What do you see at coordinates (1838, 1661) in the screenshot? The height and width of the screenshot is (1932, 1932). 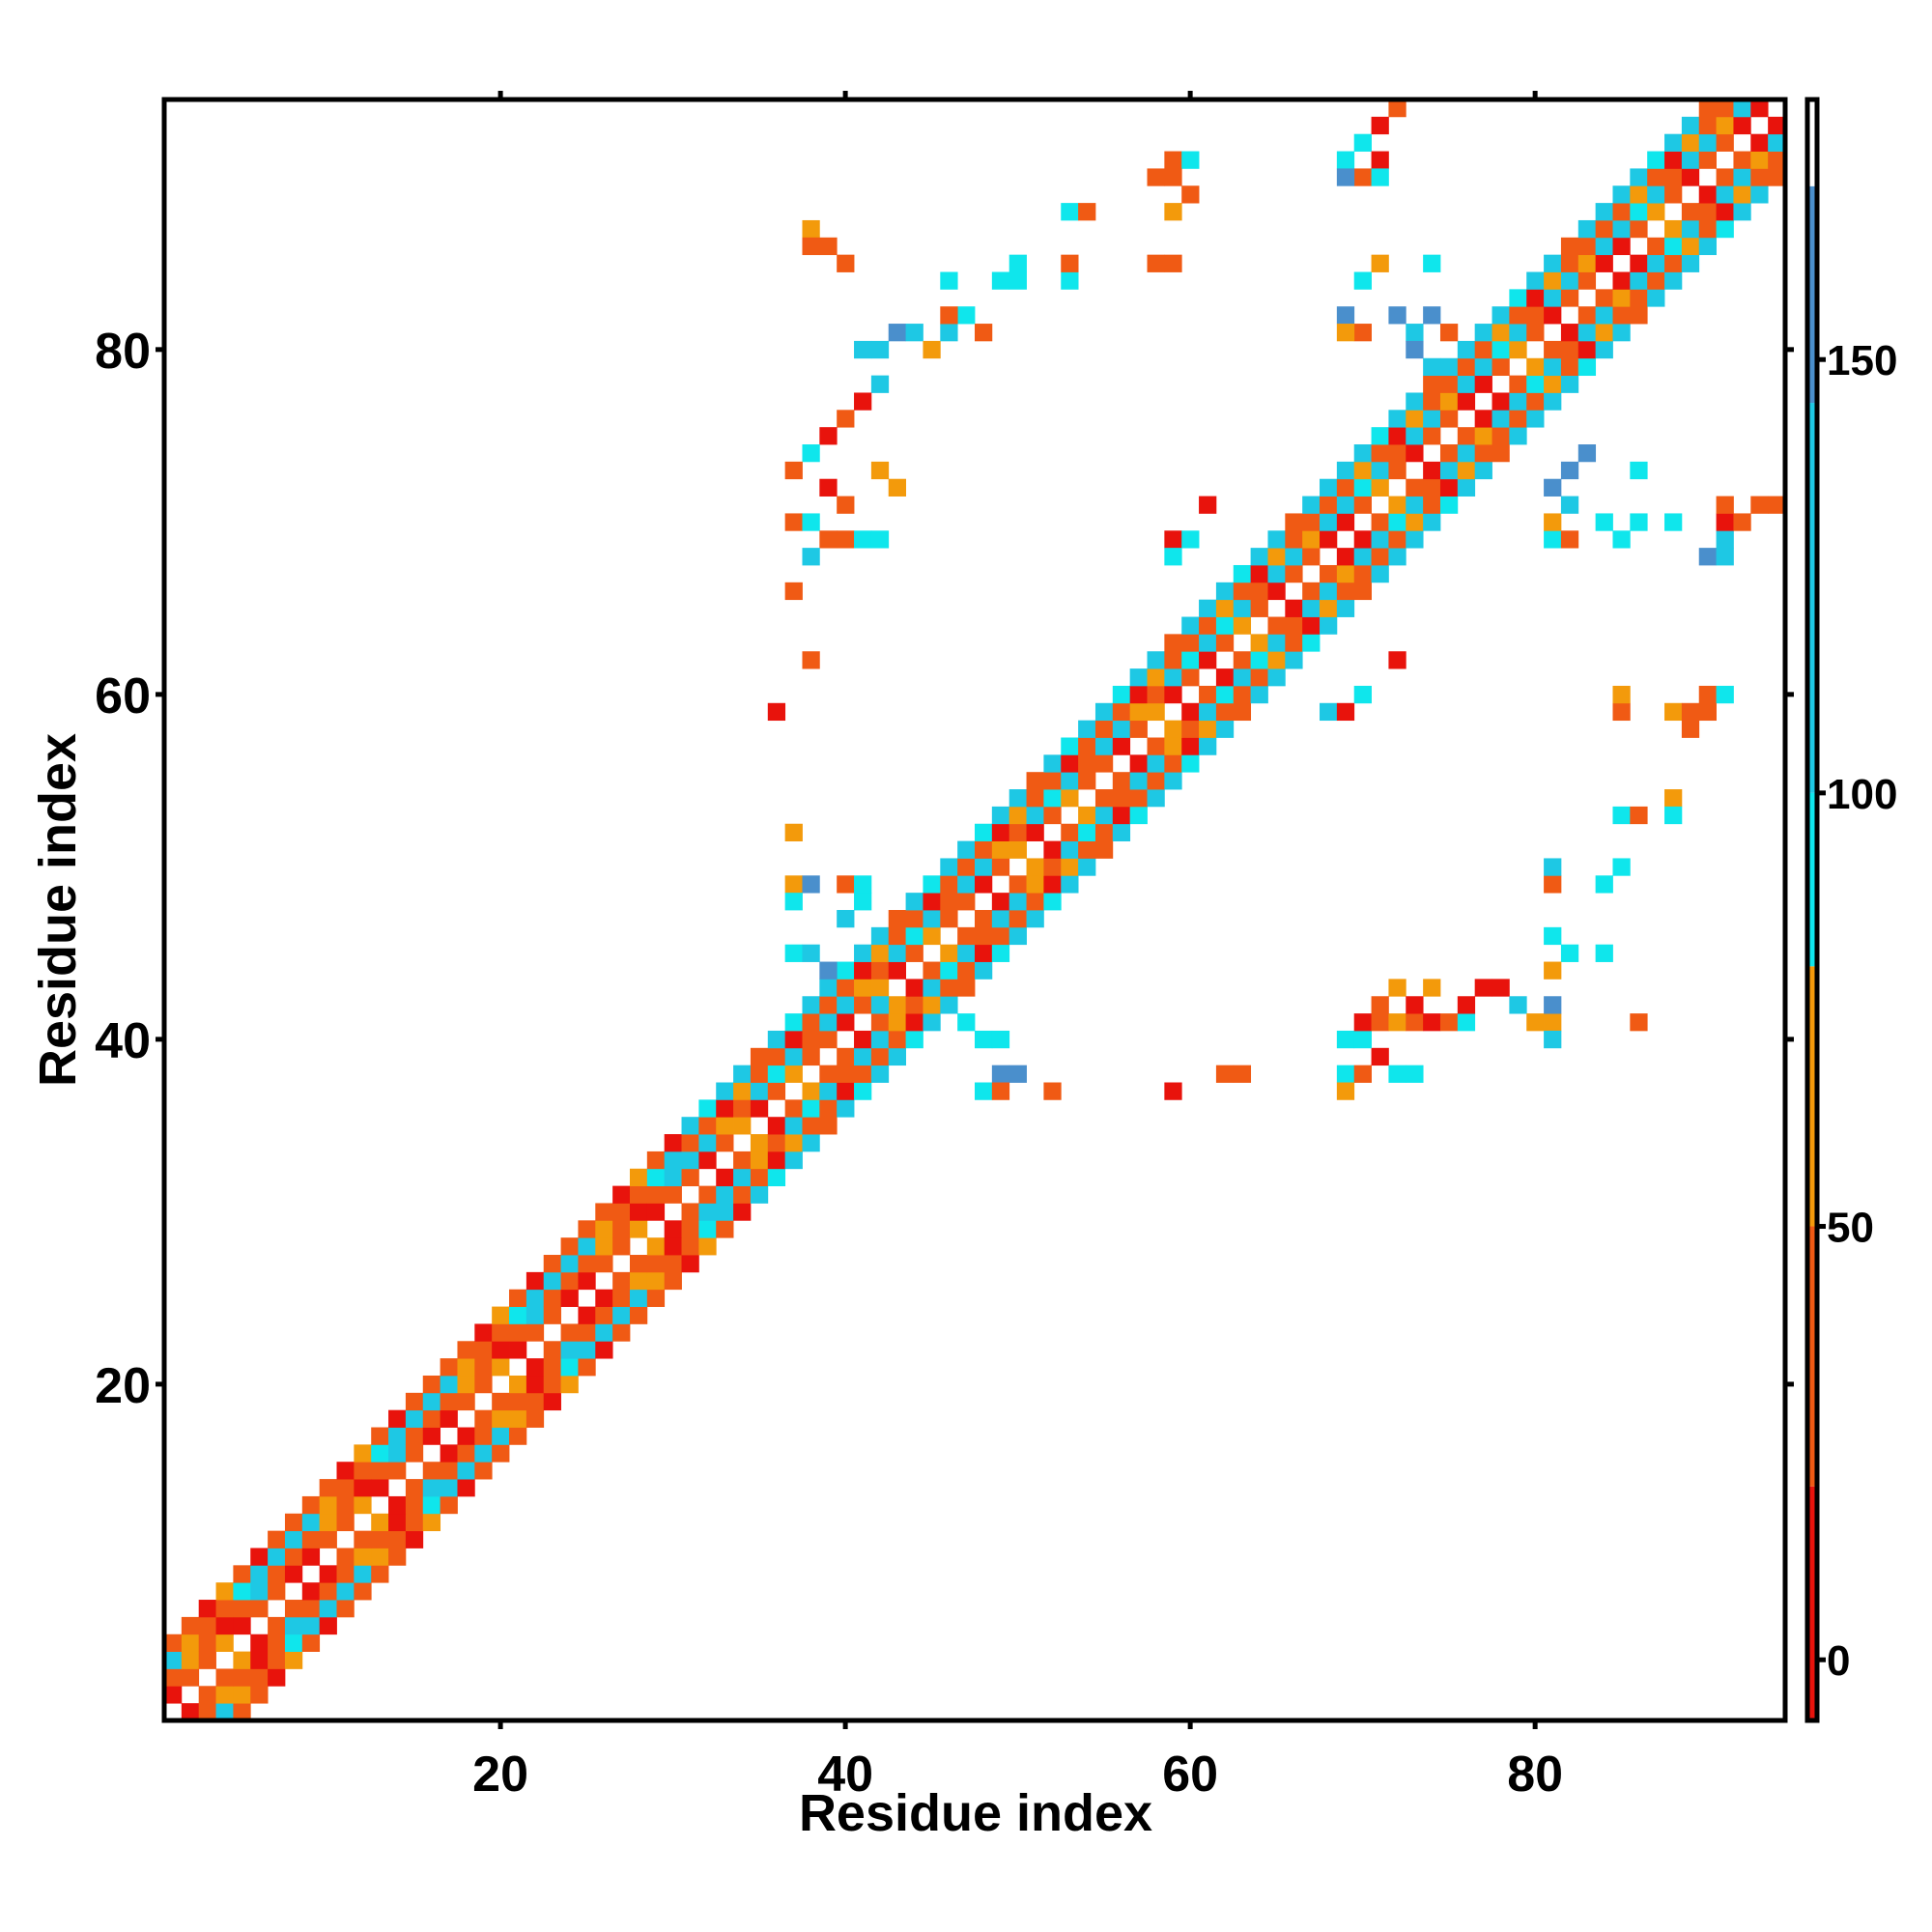 I see `colorbar-tick-label: 0` at bounding box center [1838, 1661].